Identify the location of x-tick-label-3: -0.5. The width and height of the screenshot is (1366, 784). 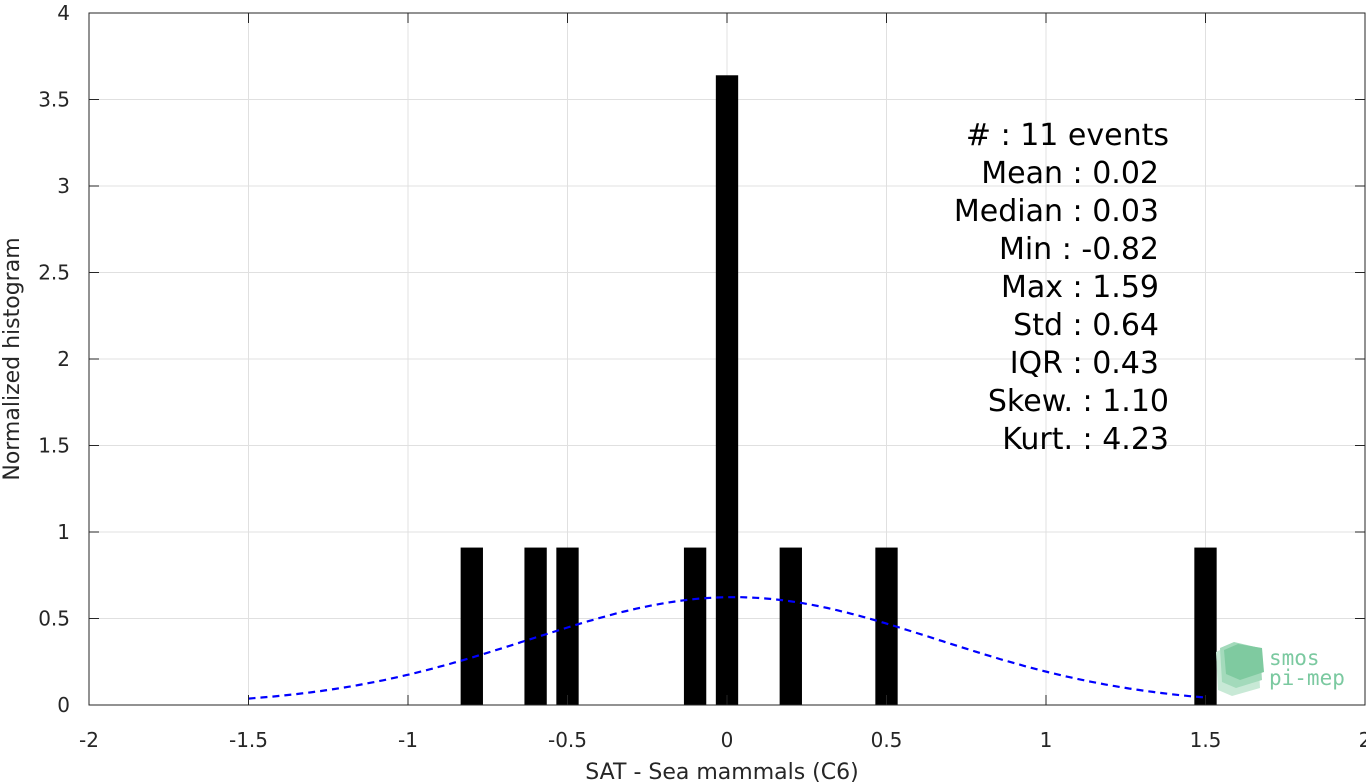
(567, 740).